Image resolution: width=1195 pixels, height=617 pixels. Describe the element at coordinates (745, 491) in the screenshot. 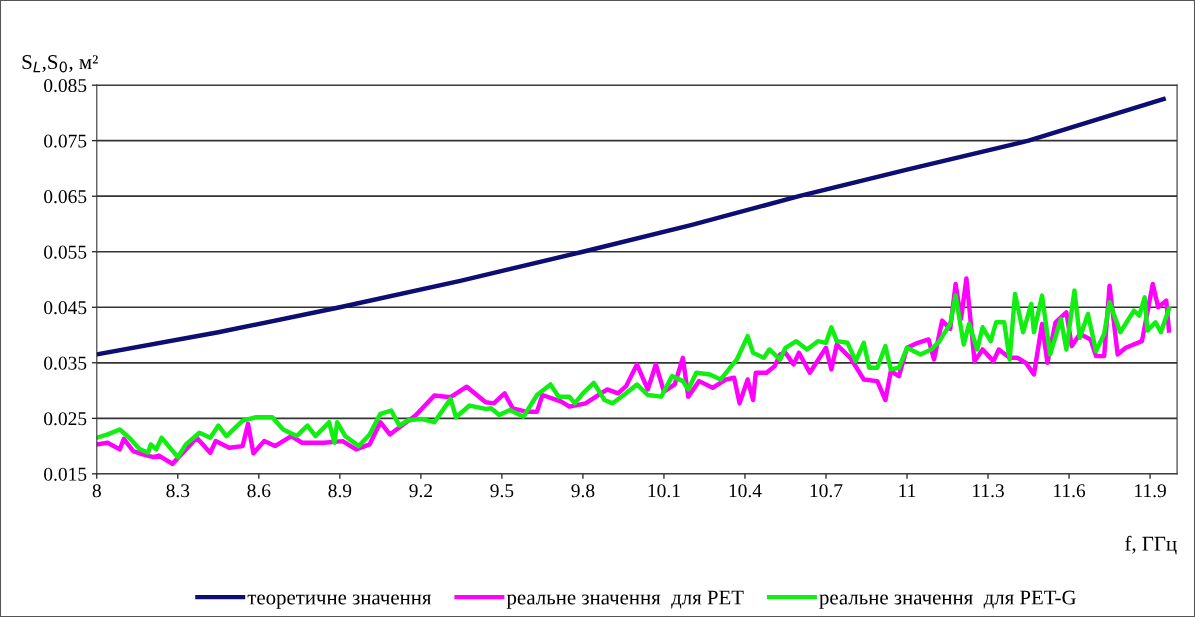

I see `x-tick-label: 10.4` at that location.